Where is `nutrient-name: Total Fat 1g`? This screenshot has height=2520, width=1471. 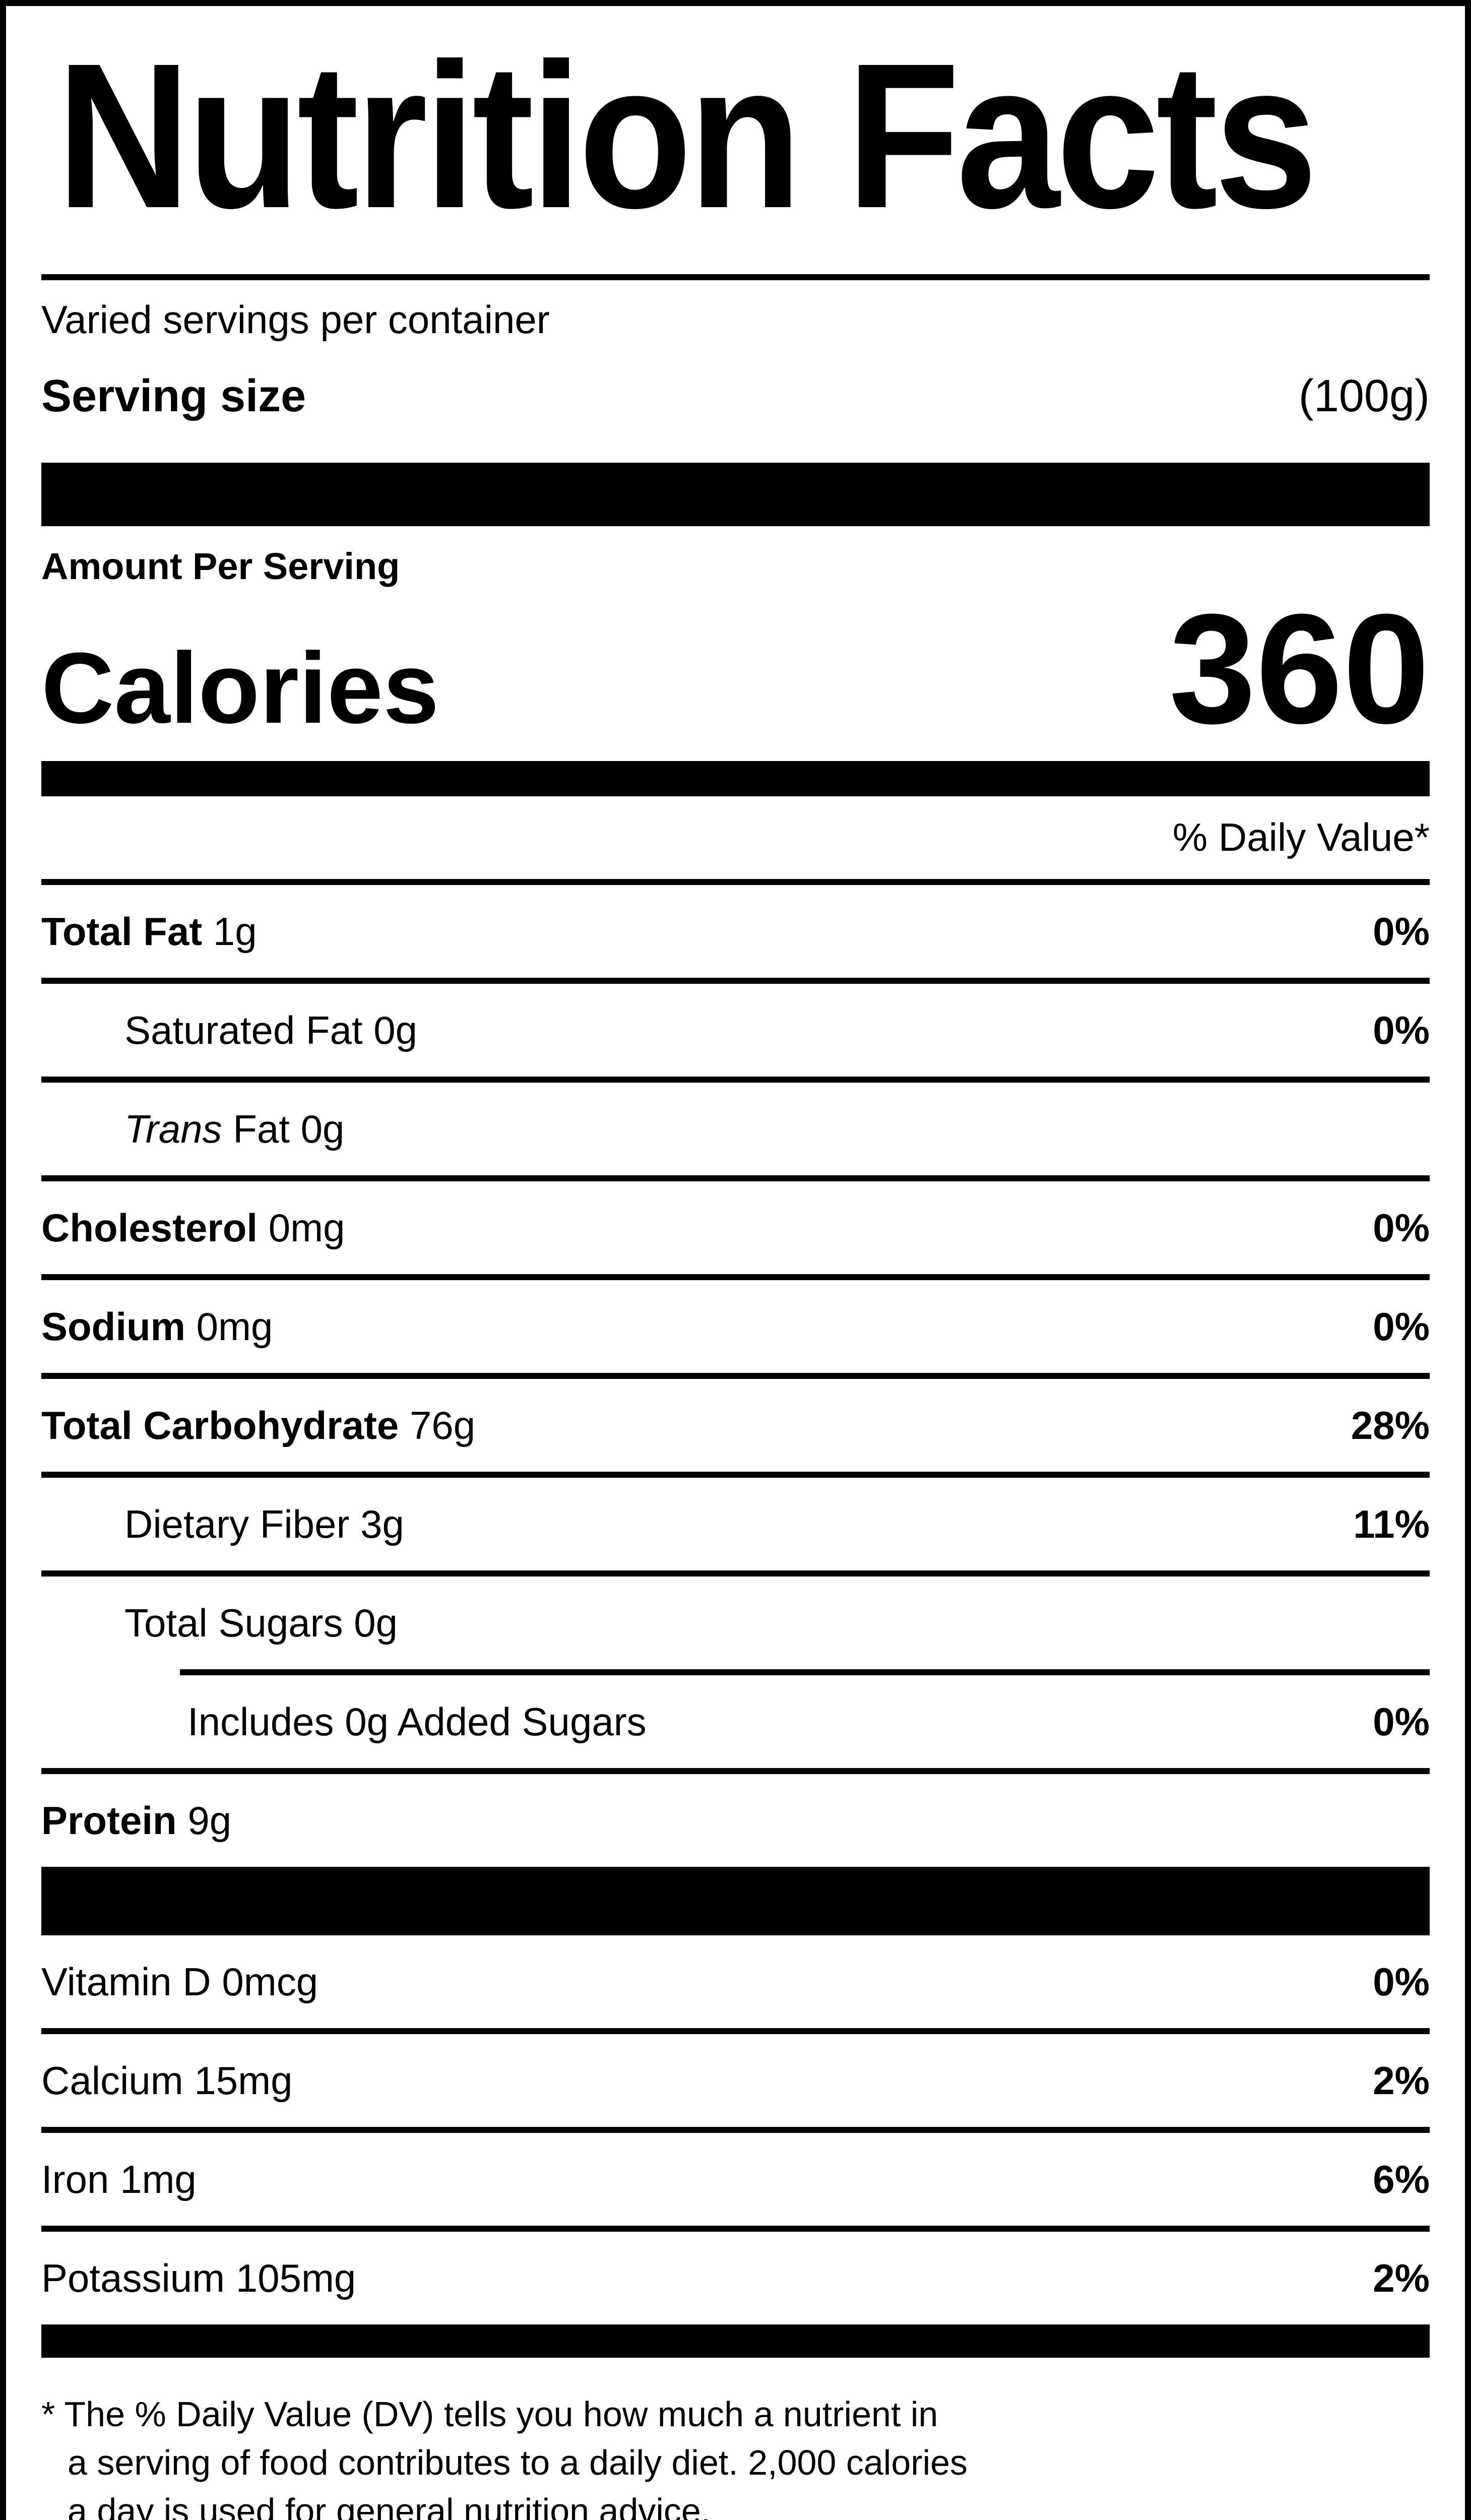 nutrient-name: Total Fat 1g is located at coordinates (149, 931).